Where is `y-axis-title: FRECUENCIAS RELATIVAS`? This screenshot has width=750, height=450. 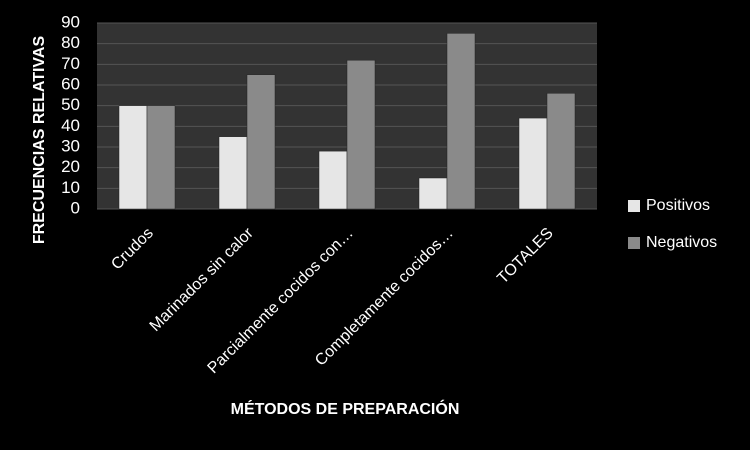 y-axis-title: FRECUENCIAS RELATIVAS is located at coordinates (39, 140).